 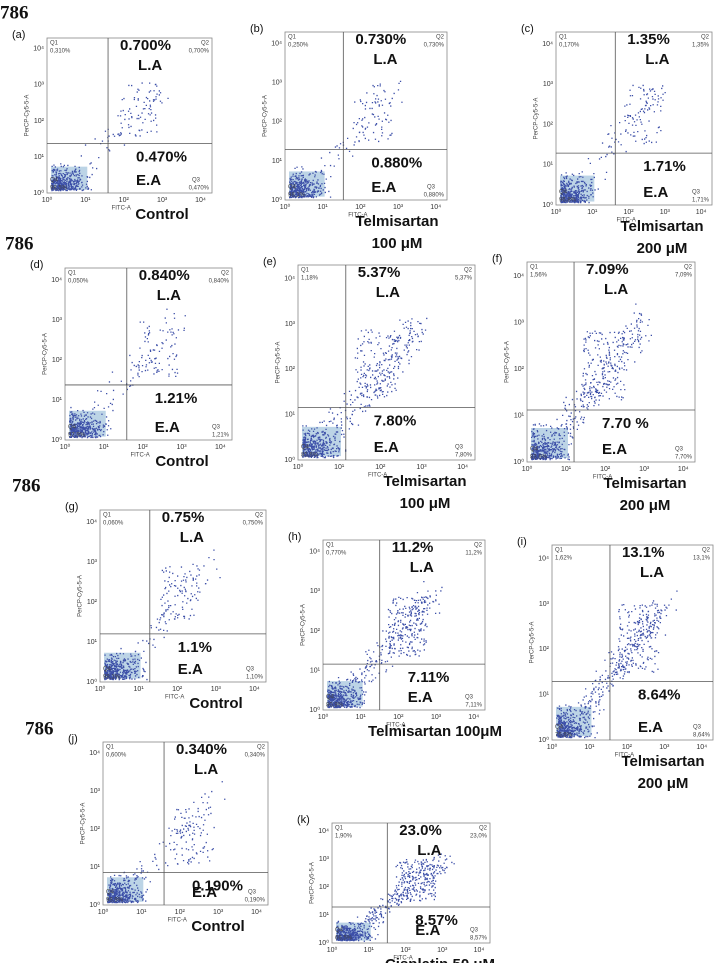 I want to click on quadrant-percent: 7,11%, so click(x=473, y=706).